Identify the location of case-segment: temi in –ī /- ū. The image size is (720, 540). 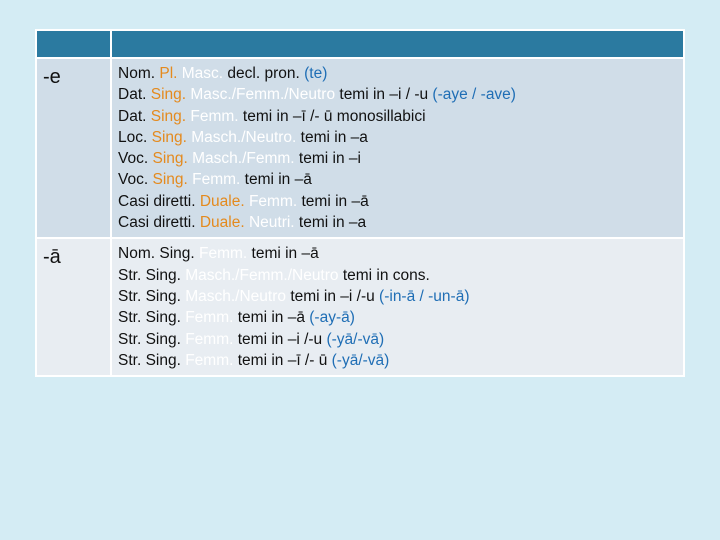
(282, 360).